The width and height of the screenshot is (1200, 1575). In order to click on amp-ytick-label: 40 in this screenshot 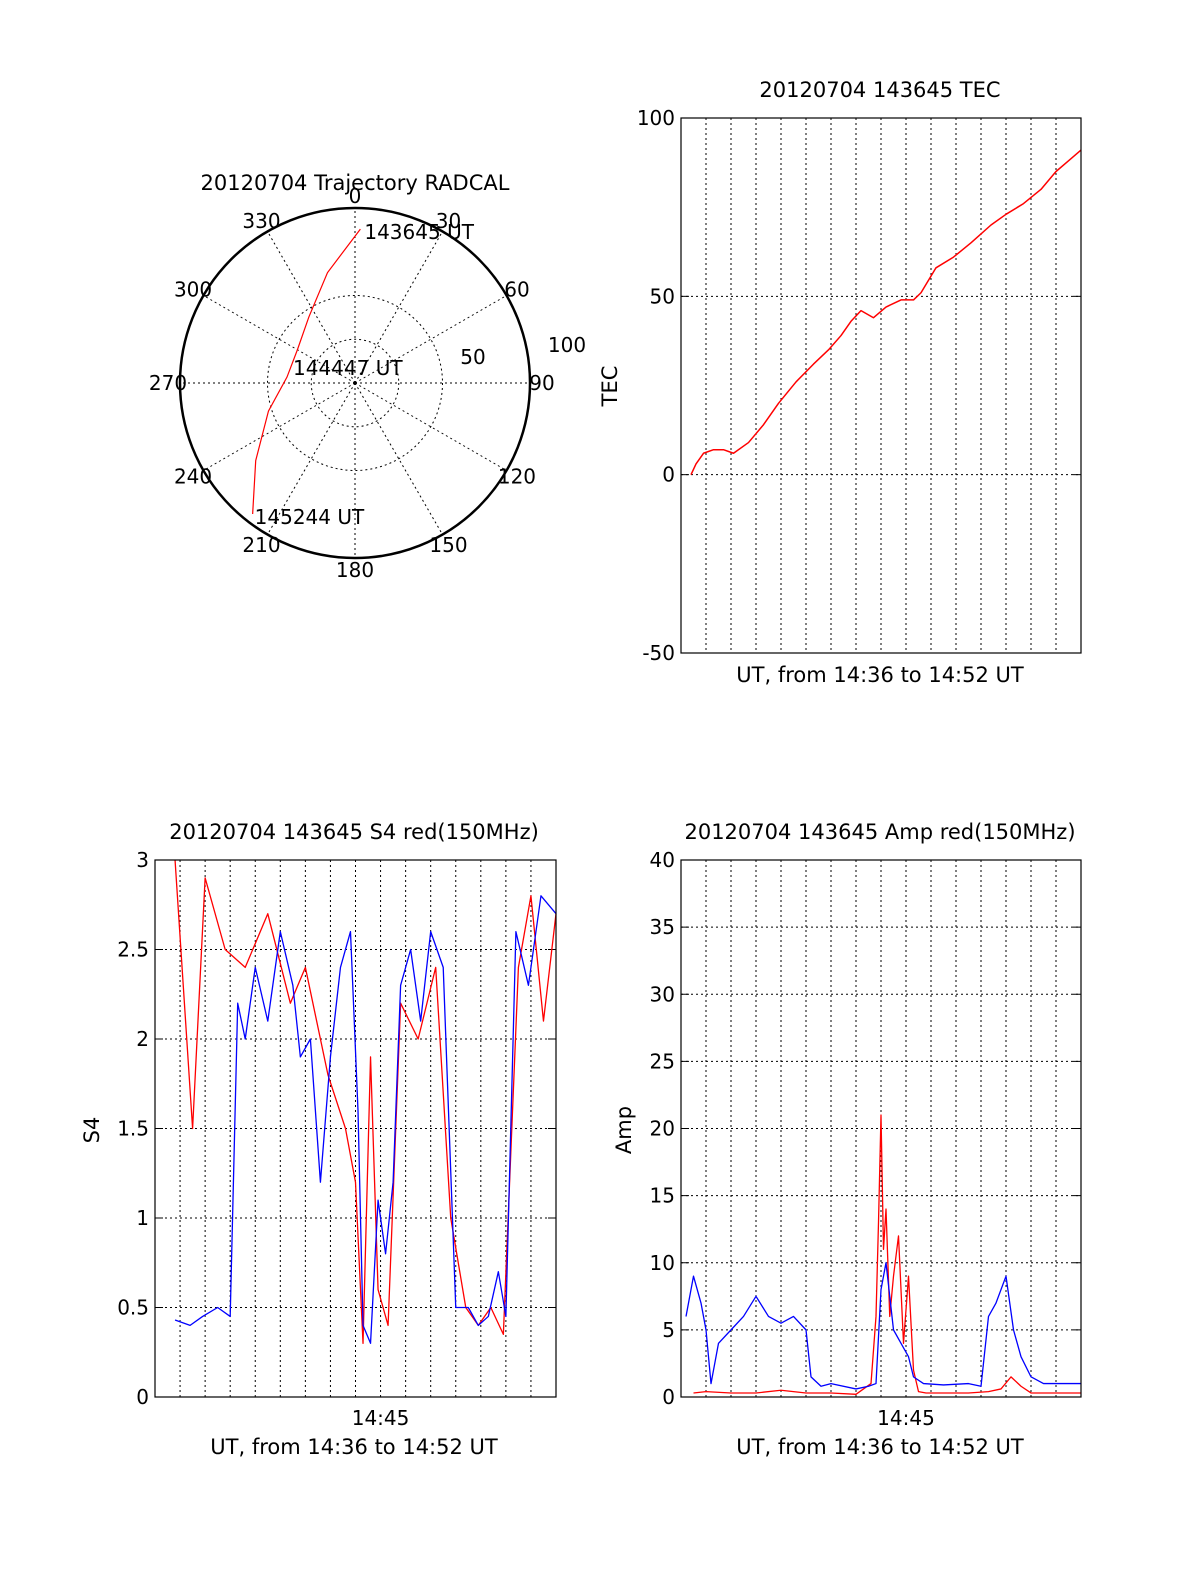, I will do `click(662, 860)`.